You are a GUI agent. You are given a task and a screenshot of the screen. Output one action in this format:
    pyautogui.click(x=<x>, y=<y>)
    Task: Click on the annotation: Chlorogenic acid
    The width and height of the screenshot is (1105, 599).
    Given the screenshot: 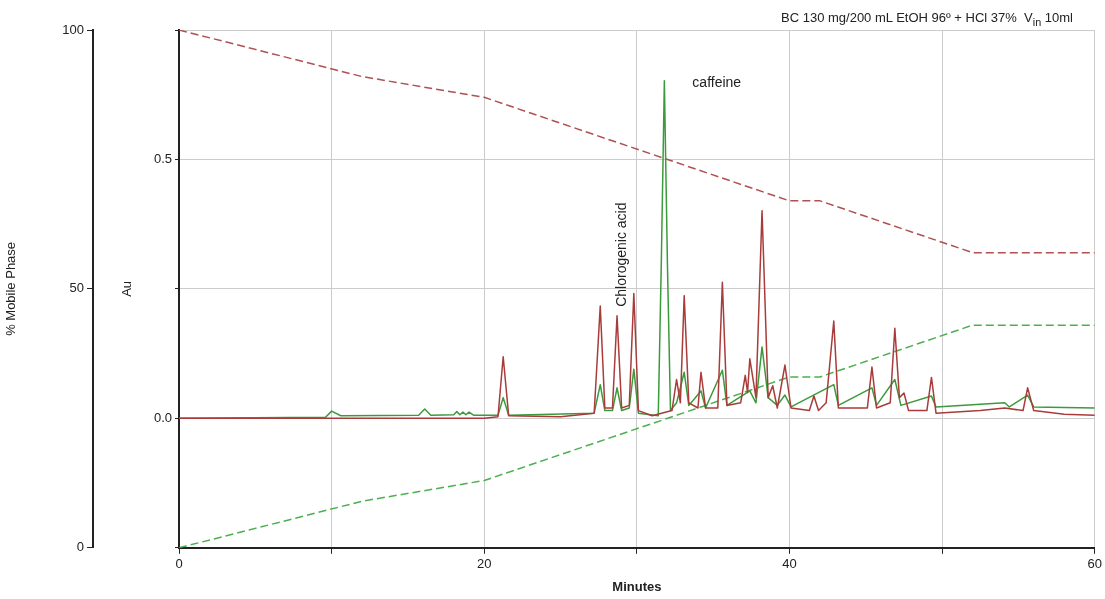 What is the action you would take?
    pyautogui.click(x=620, y=254)
    